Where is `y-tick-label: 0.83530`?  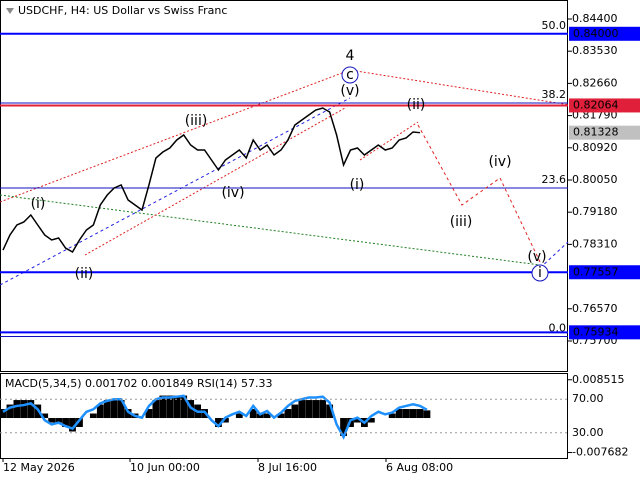
y-tick-label: 0.83530 is located at coordinates (595, 50).